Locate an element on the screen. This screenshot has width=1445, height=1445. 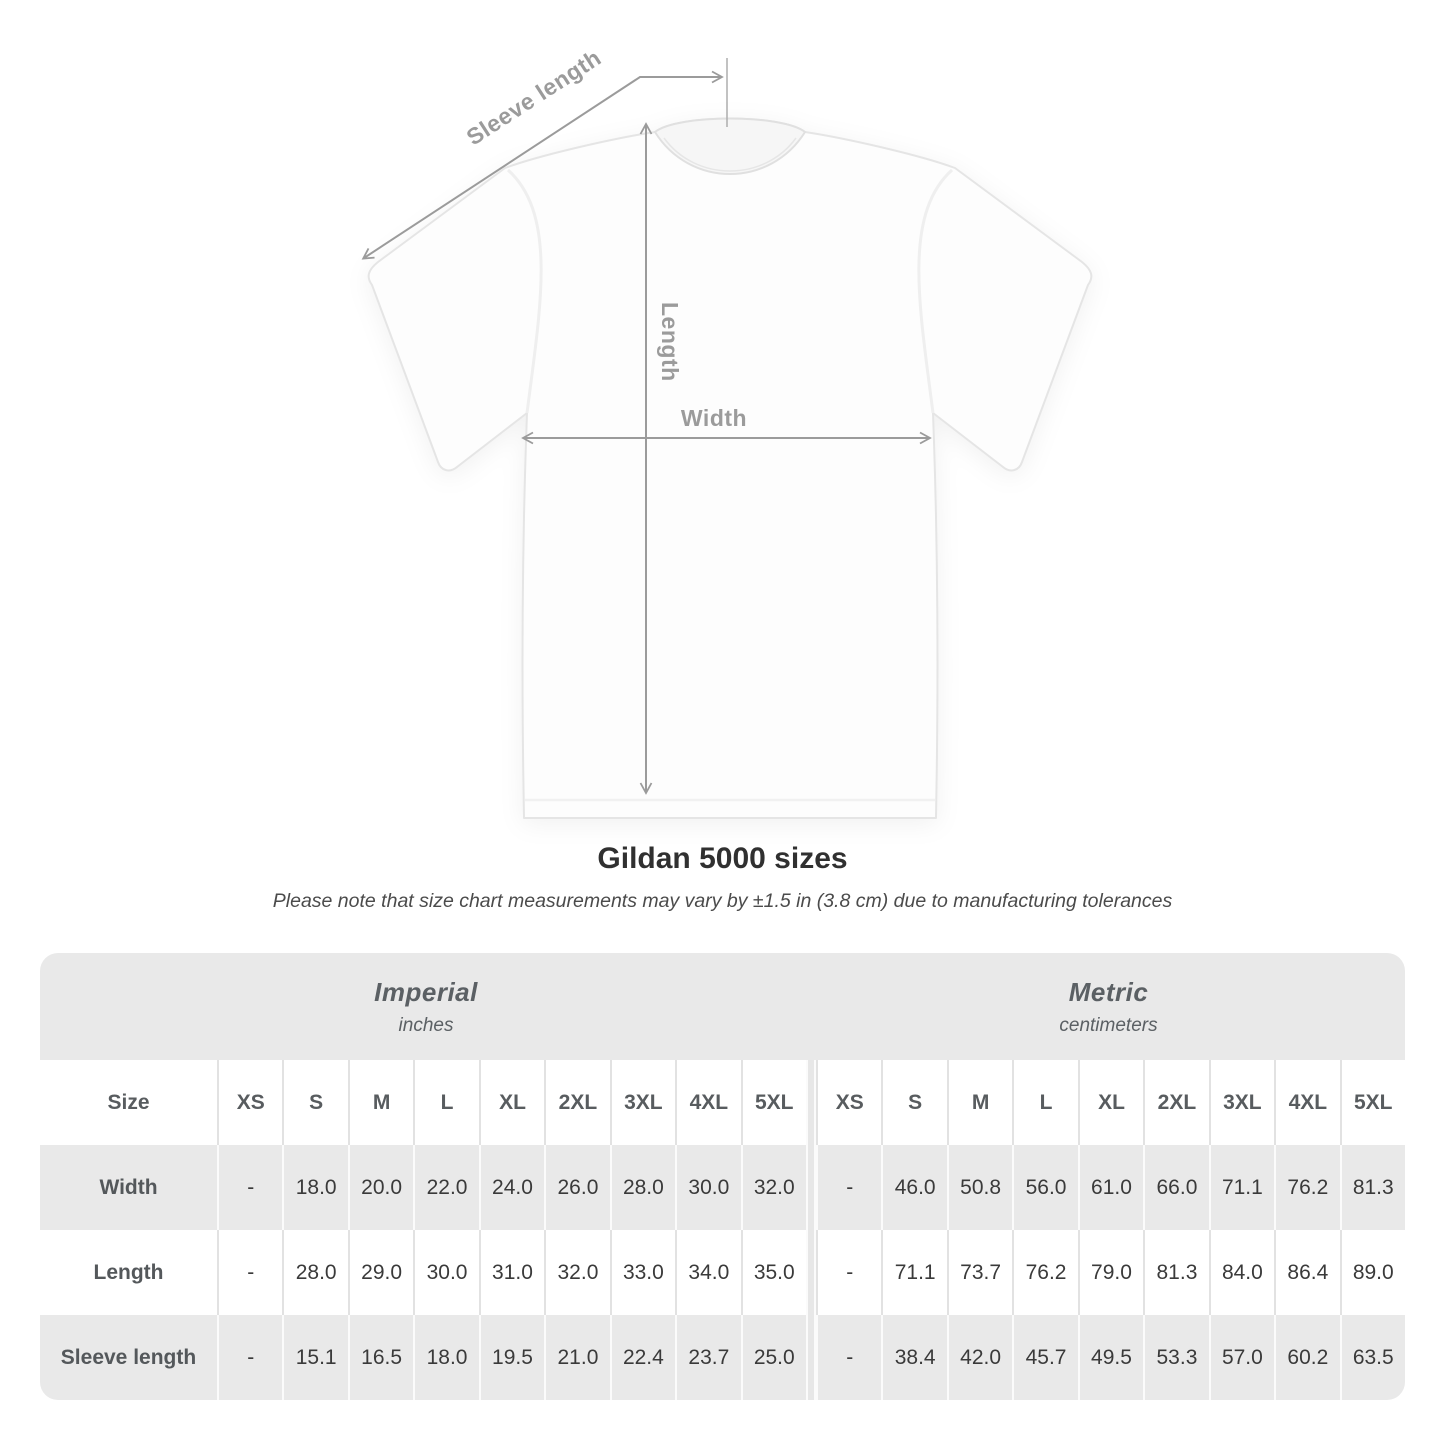
metric-value: 49.5 is located at coordinates (1110, 1357).